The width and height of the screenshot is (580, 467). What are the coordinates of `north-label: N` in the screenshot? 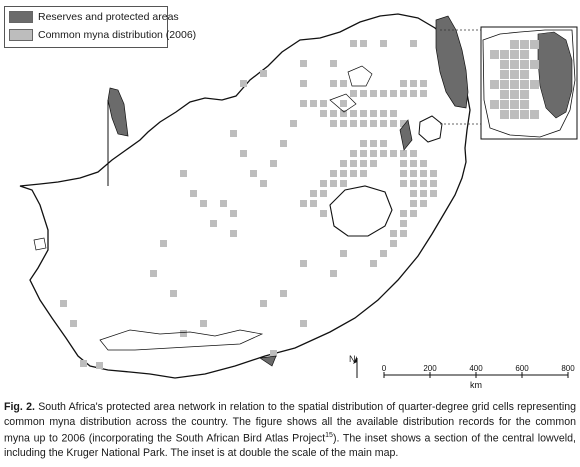 It's located at (352, 359).